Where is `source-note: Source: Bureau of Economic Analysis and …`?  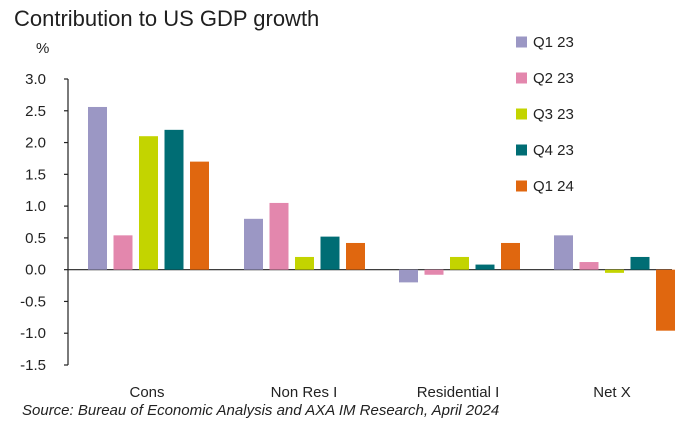 source-note: Source: Bureau of Economic Analysis and … is located at coordinates (261, 410).